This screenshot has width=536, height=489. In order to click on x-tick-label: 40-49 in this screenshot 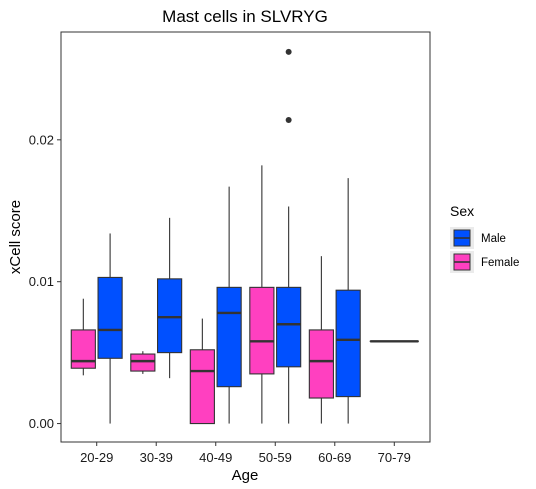, I will do `click(215, 457)`.